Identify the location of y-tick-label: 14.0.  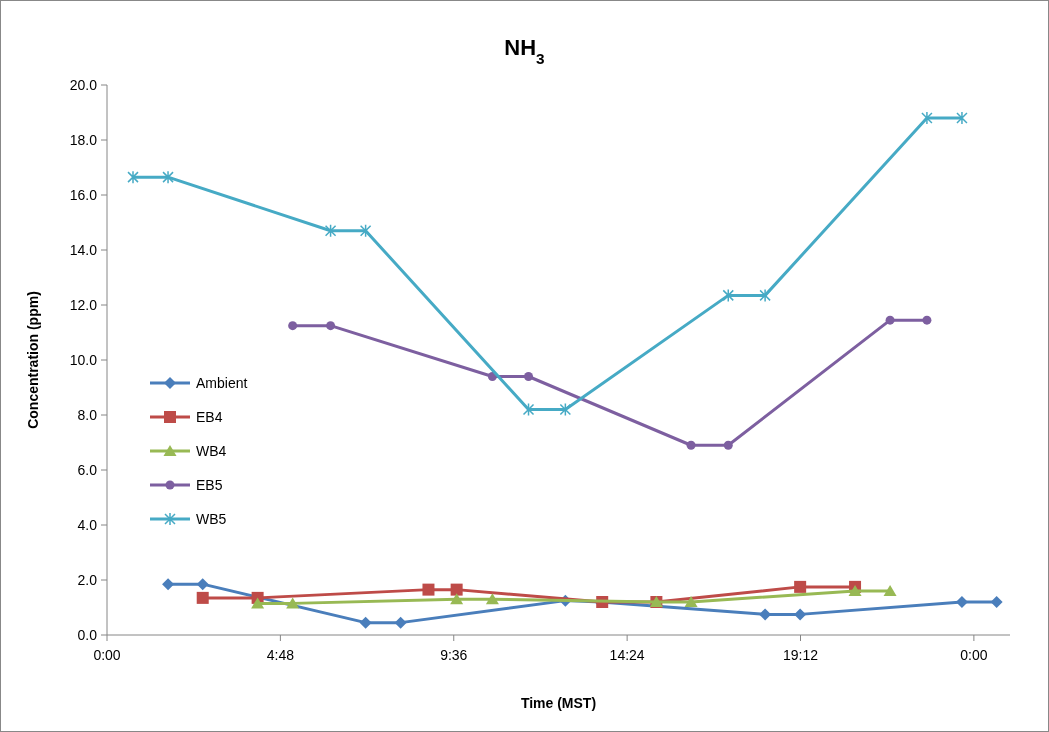
(83, 250).